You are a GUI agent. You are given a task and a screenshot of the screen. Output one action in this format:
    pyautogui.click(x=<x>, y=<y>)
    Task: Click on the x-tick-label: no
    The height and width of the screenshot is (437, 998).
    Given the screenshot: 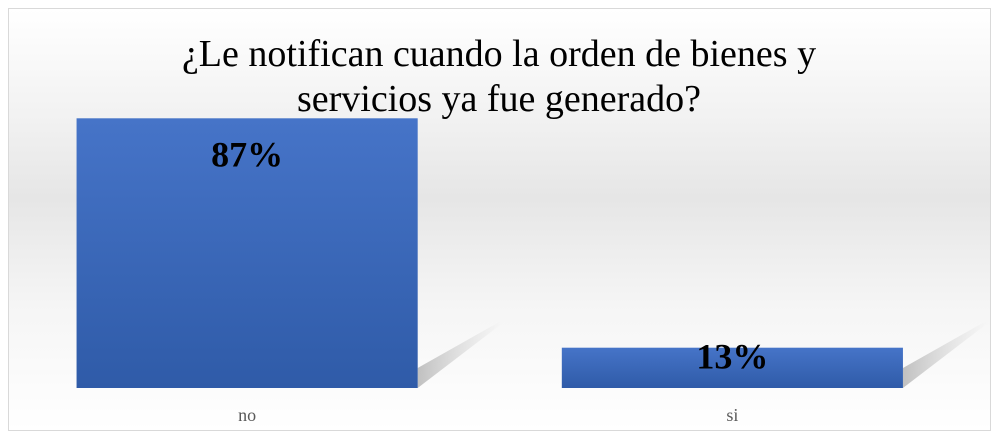 What is the action you would take?
    pyautogui.click(x=247, y=415)
    